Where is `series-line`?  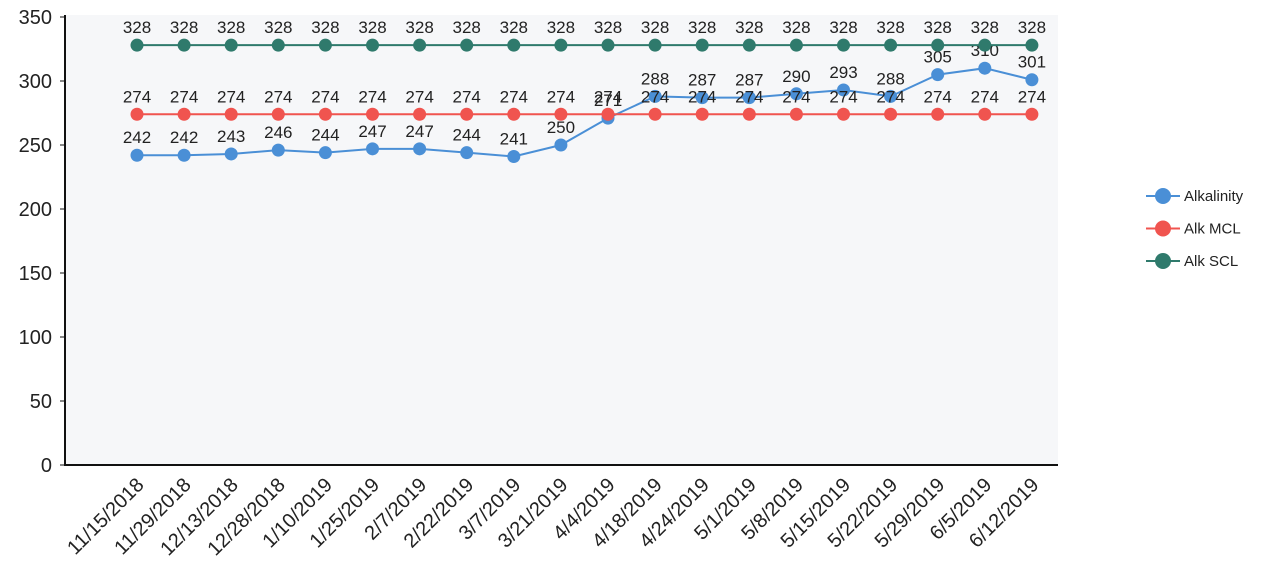
series-line is located at coordinates (585, 112).